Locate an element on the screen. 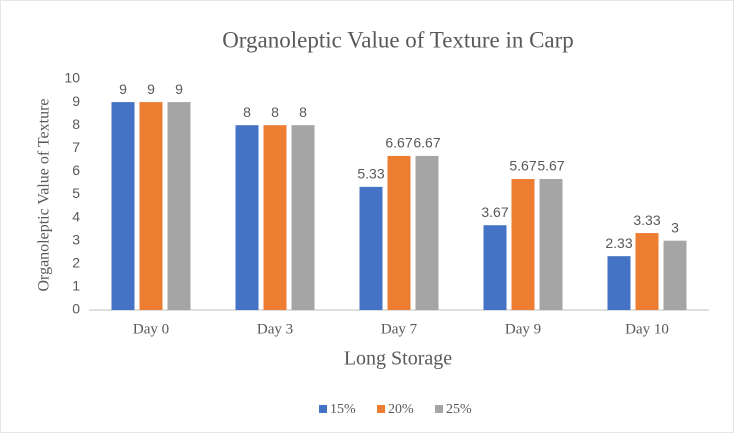  y-tick-label: 10 is located at coordinates (72, 78).